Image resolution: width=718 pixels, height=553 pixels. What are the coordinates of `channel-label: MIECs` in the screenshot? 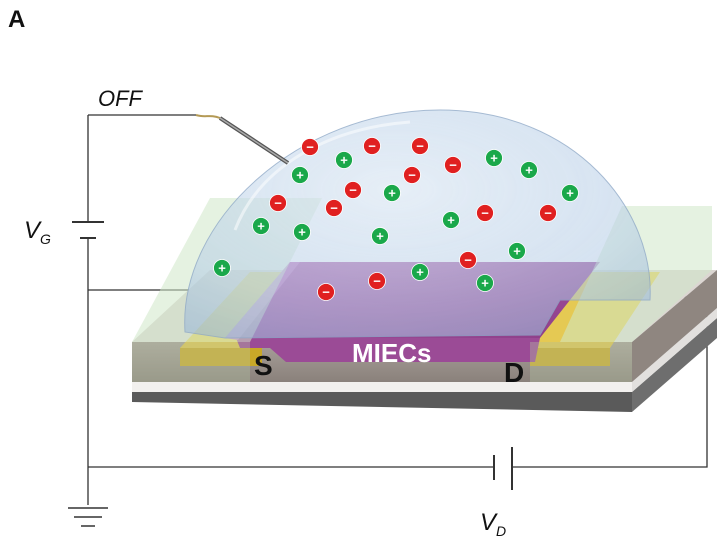 It's located at (391, 353).